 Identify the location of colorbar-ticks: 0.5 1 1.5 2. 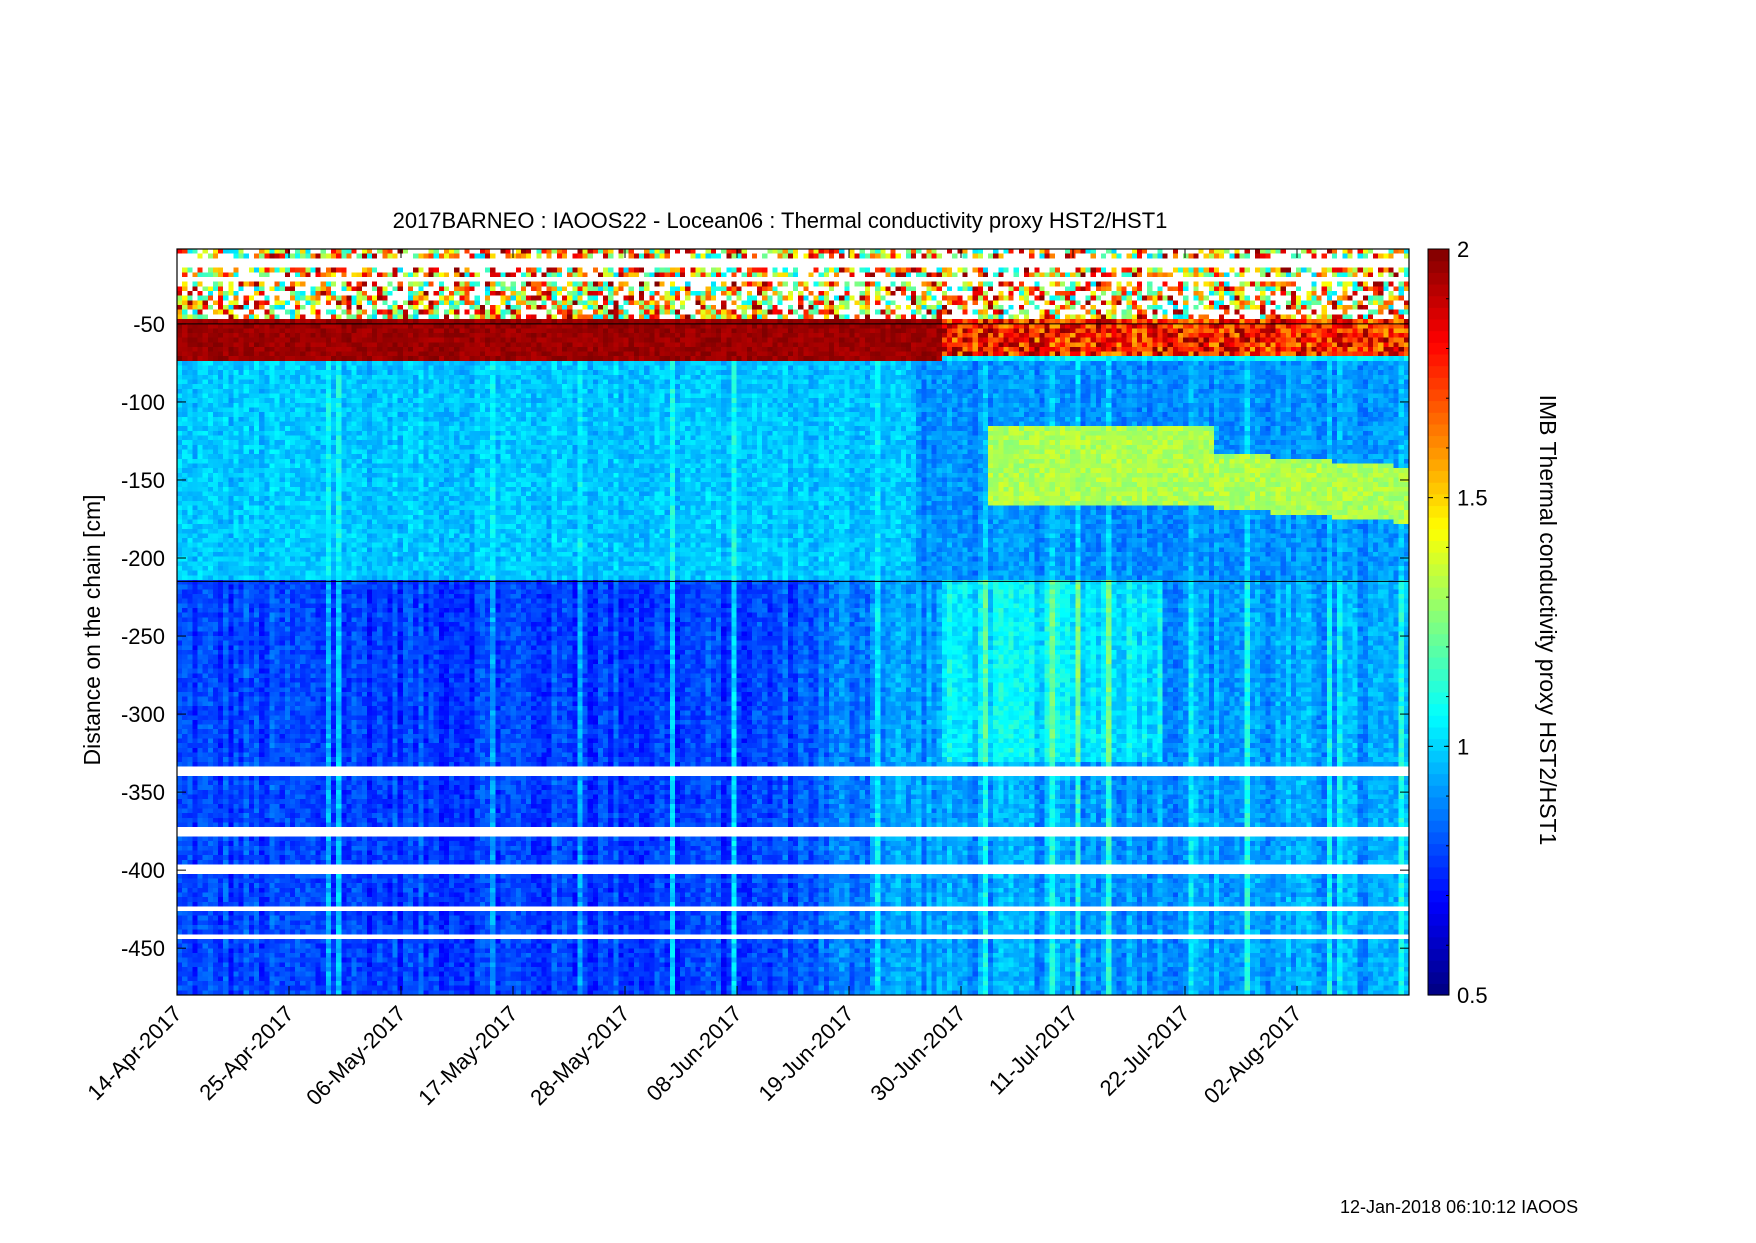
(1458, 622).